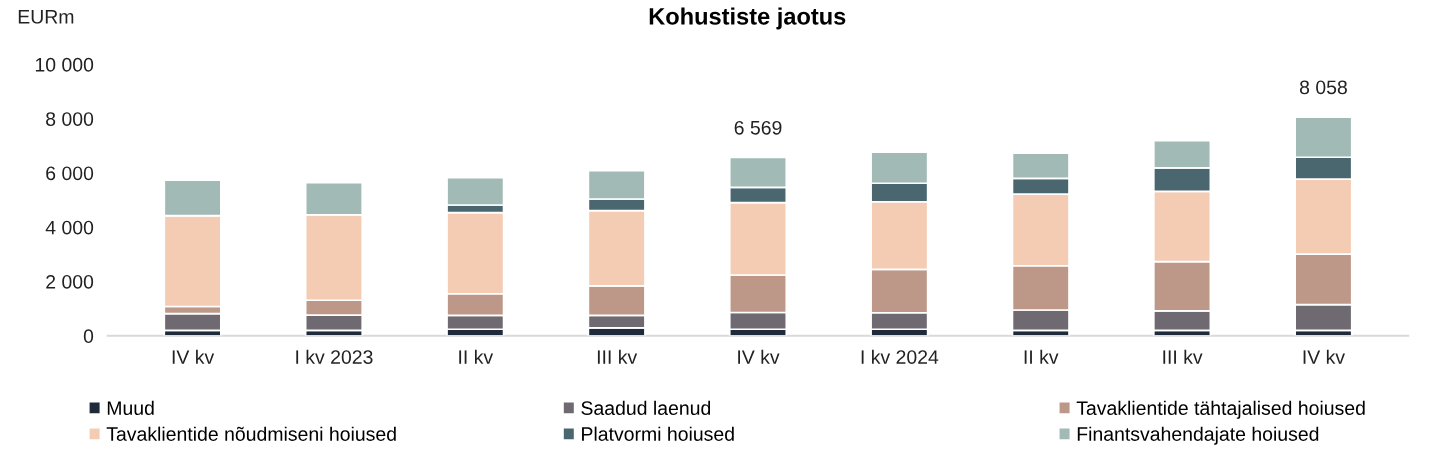 The image size is (1437, 460). What do you see at coordinates (130, 407) in the screenshot?
I see `legend-label: Muud` at bounding box center [130, 407].